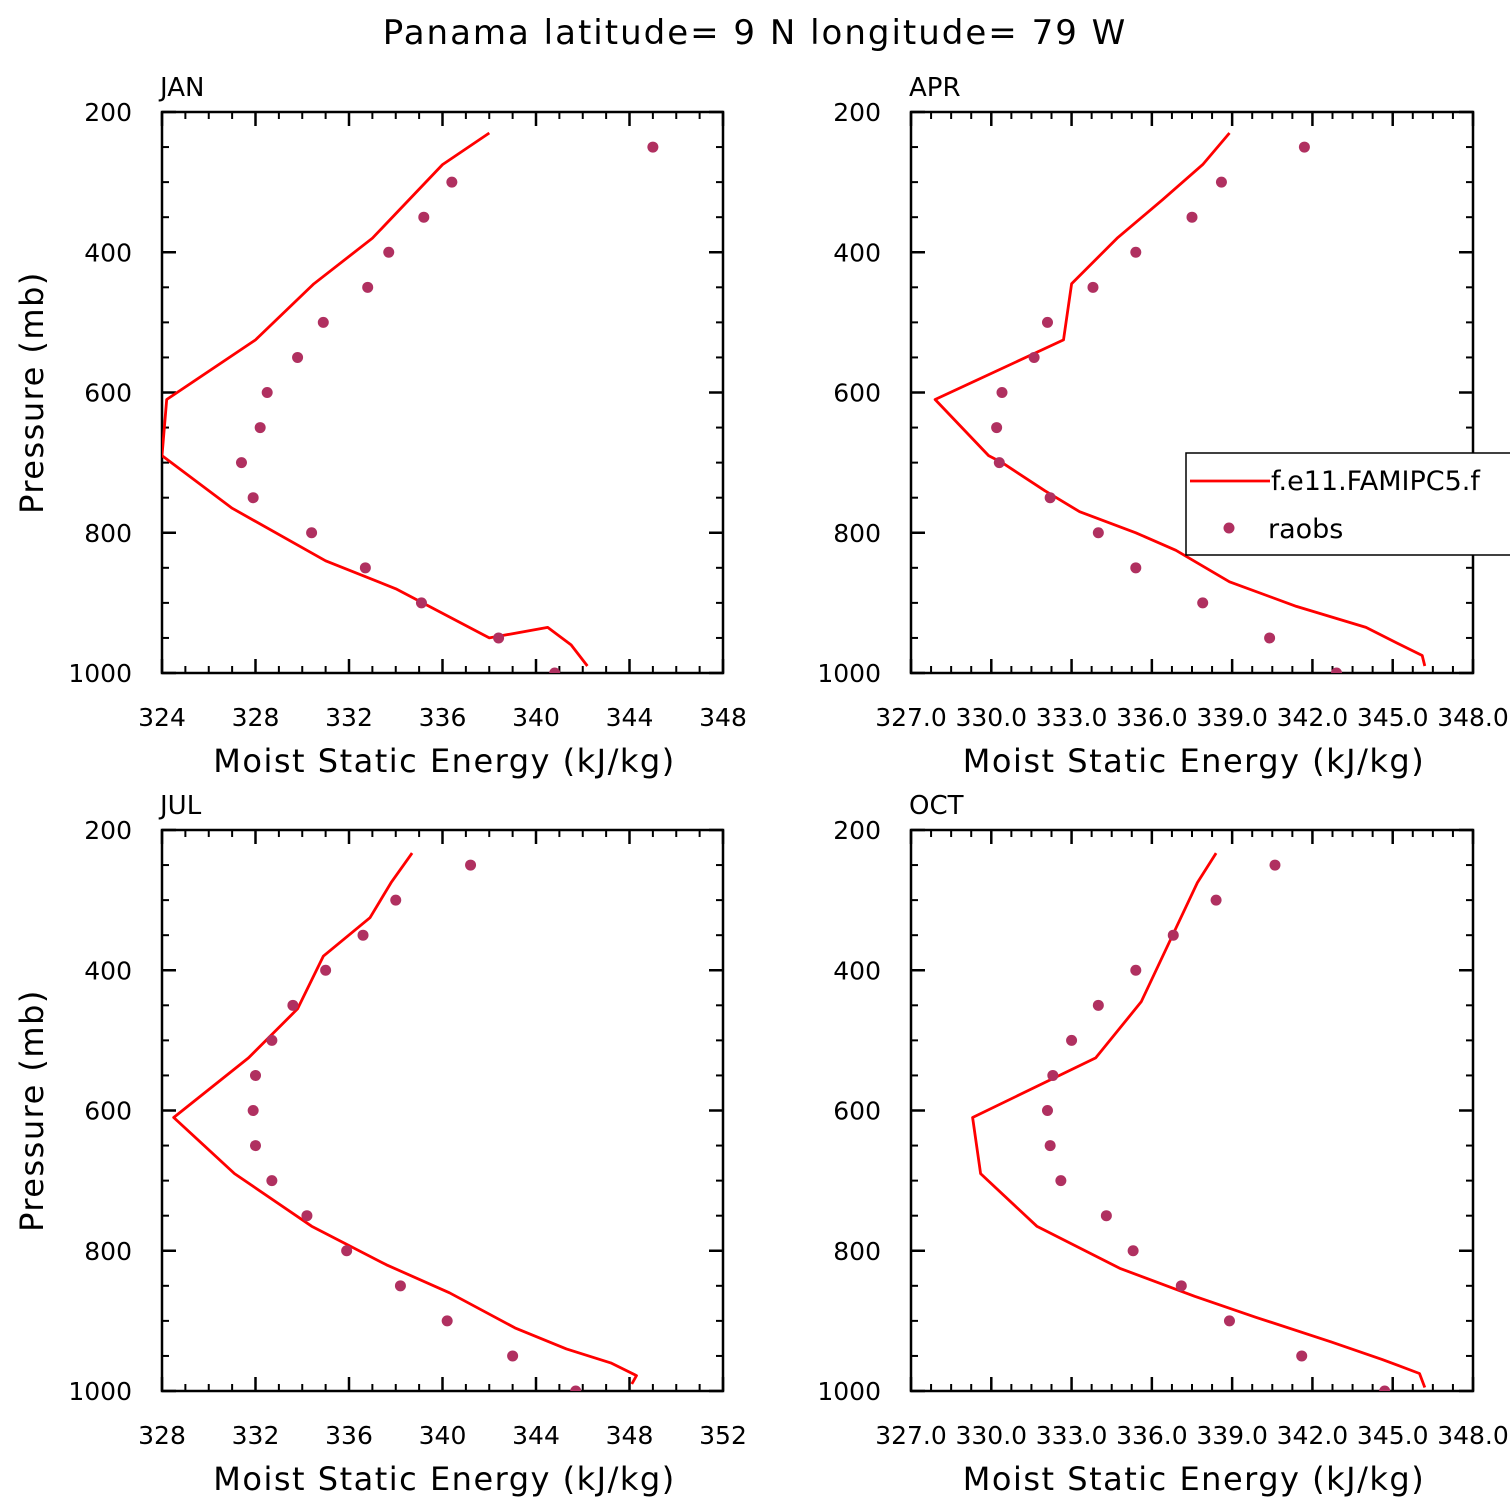 This screenshot has width=1510, height=1510. I want to click on panel-title: APR, so click(935, 88).